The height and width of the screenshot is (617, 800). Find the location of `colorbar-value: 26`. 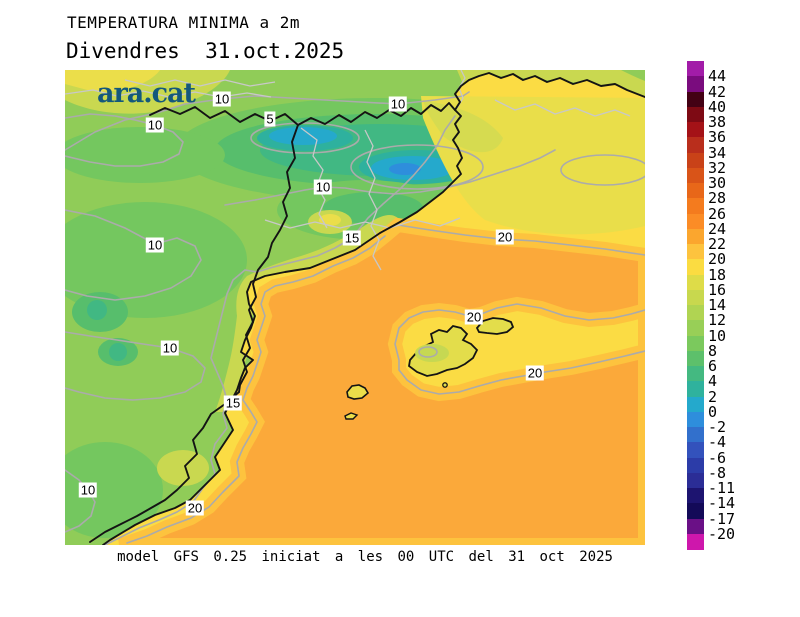

colorbar-value: 26 is located at coordinates (717, 213).